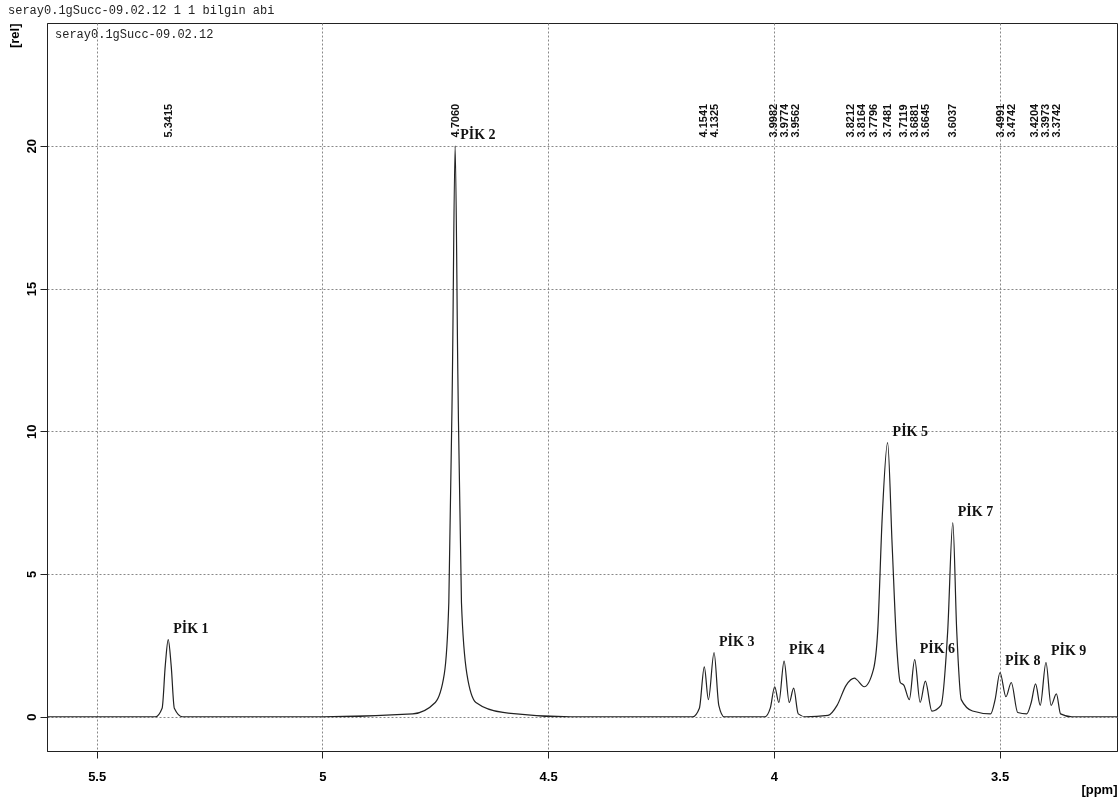 The width and height of the screenshot is (1120, 810). What do you see at coordinates (31, 717) in the screenshot?
I see `y-tick-label: 0` at bounding box center [31, 717].